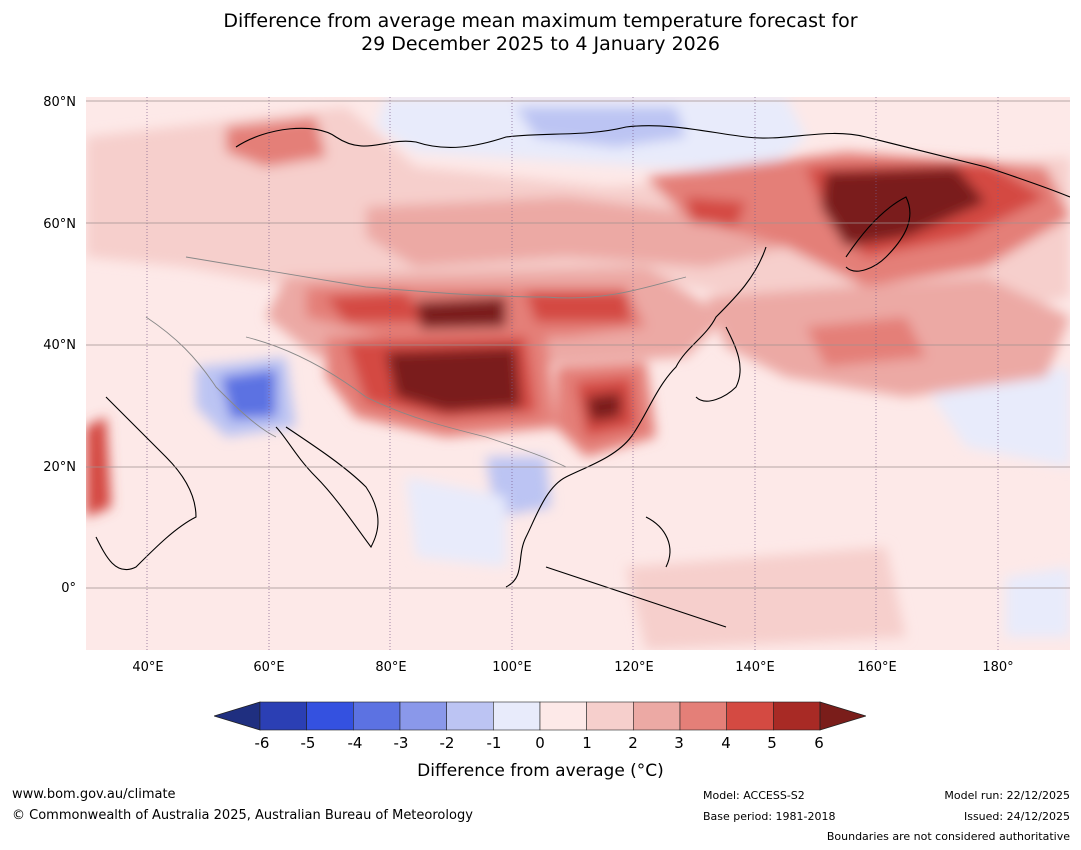 The height and width of the screenshot is (850, 1081). What do you see at coordinates (461, 313) in the screenshot?
I see `mongolia-extreme` at bounding box center [461, 313].